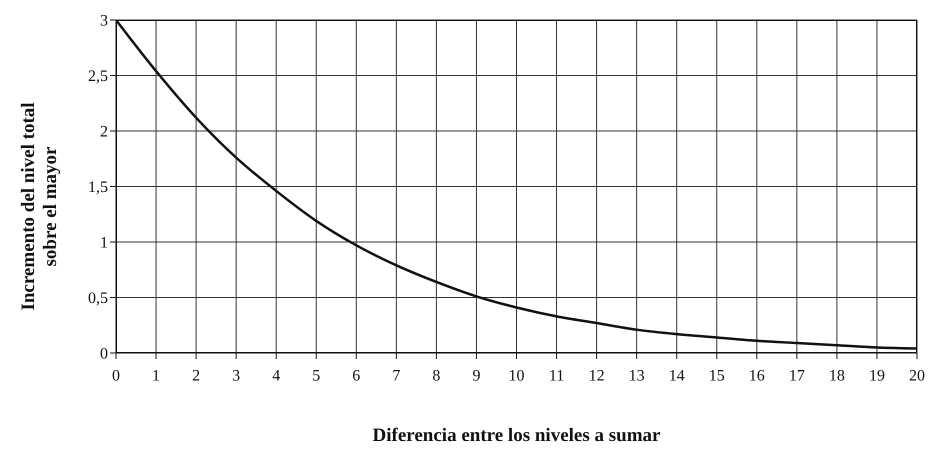 This screenshot has width=929, height=453. I want to click on x-tick-label: 6, so click(356, 375).